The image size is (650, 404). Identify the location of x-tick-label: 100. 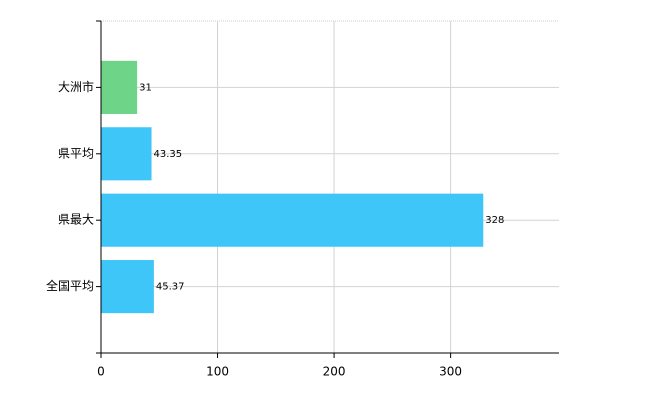
(217, 372).